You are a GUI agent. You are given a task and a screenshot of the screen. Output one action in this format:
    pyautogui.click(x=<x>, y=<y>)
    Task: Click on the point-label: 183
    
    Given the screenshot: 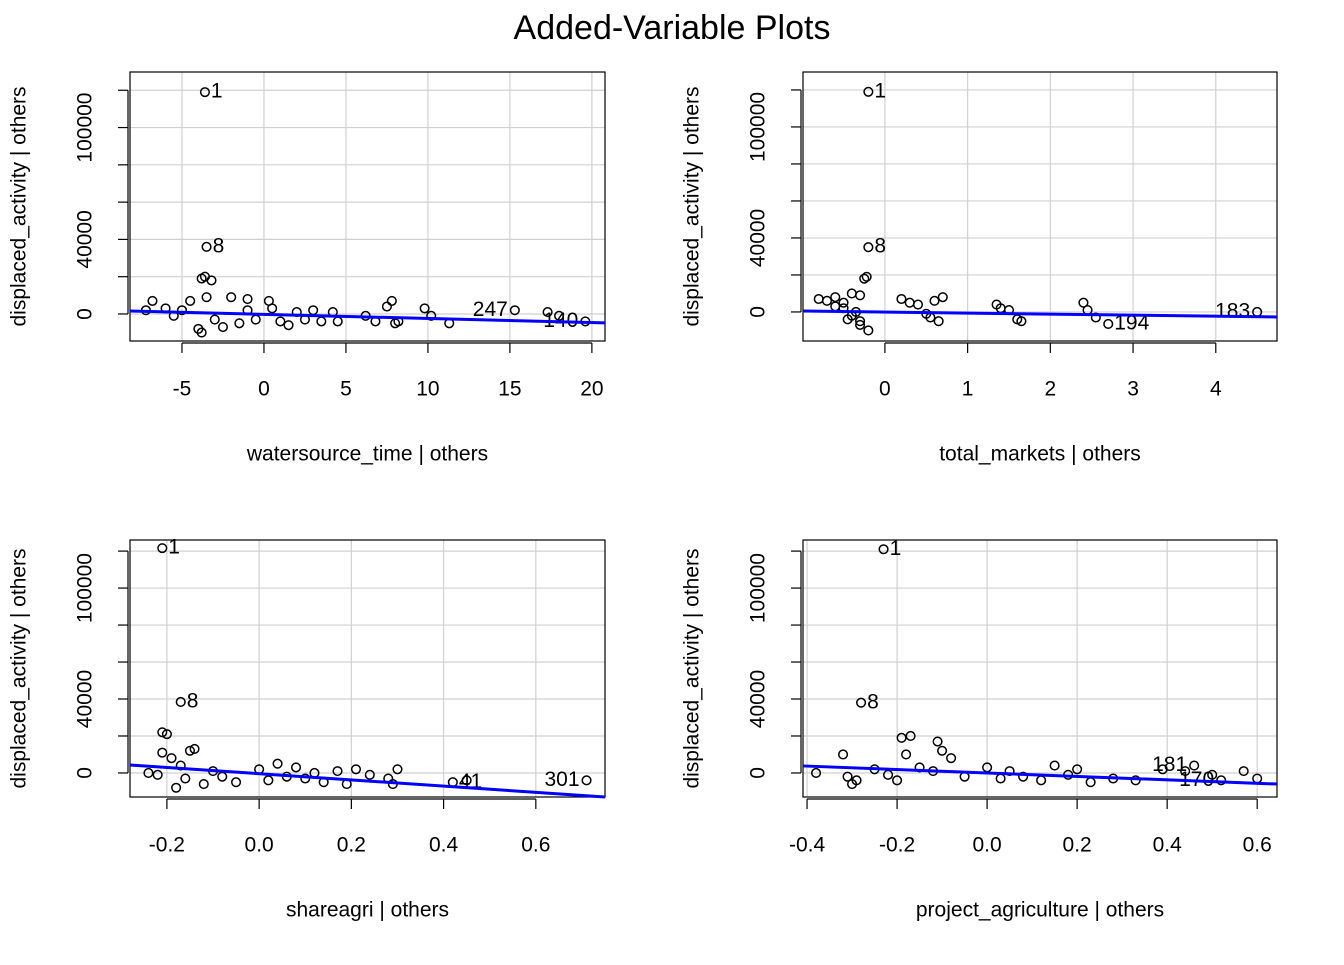 What is the action you would take?
    pyautogui.click(x=1232, y=311)
    